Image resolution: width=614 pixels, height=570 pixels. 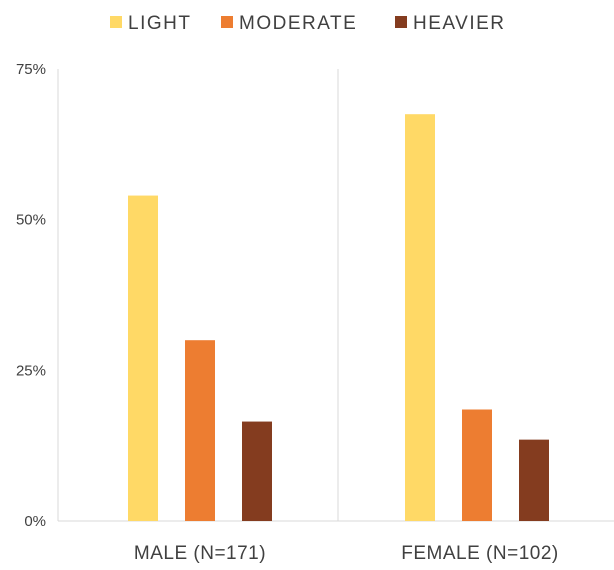 What do you see at coordinates (31, 69) in the screenshot?
I see `y-tick-label: 75%` at bounding box center [31, 69].